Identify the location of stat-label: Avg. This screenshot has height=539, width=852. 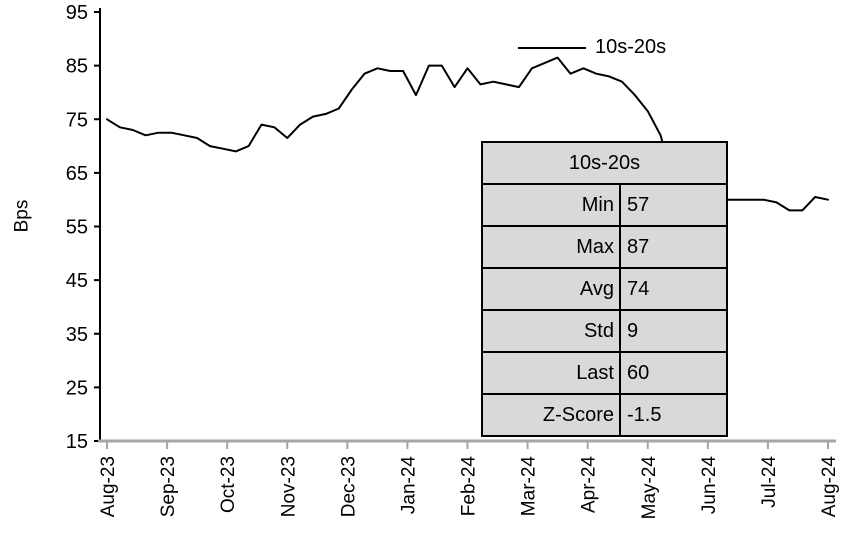
(552, 289).